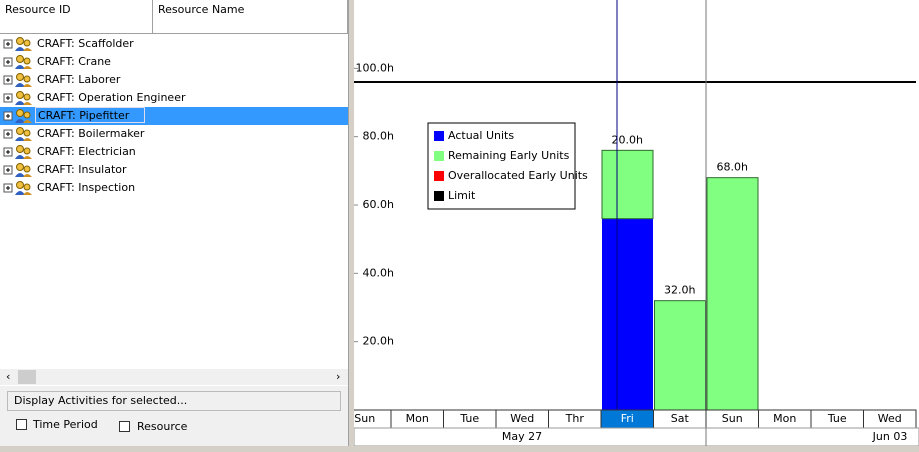  What do you see at coordinates (86, 151) in the screenshot?
I see `resource-name: CRAFT: Electrician` at bounding box center [86, 151].